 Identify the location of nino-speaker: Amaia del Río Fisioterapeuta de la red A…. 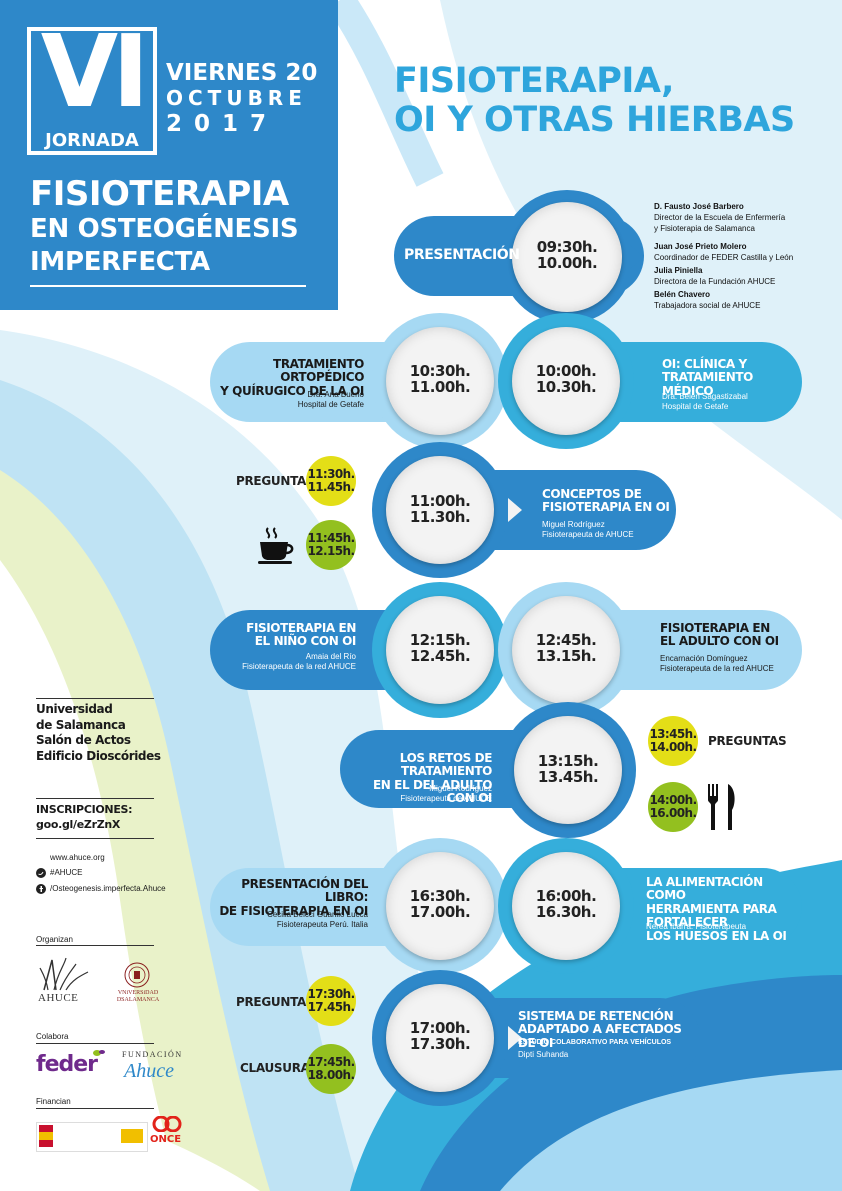
(284, 662).